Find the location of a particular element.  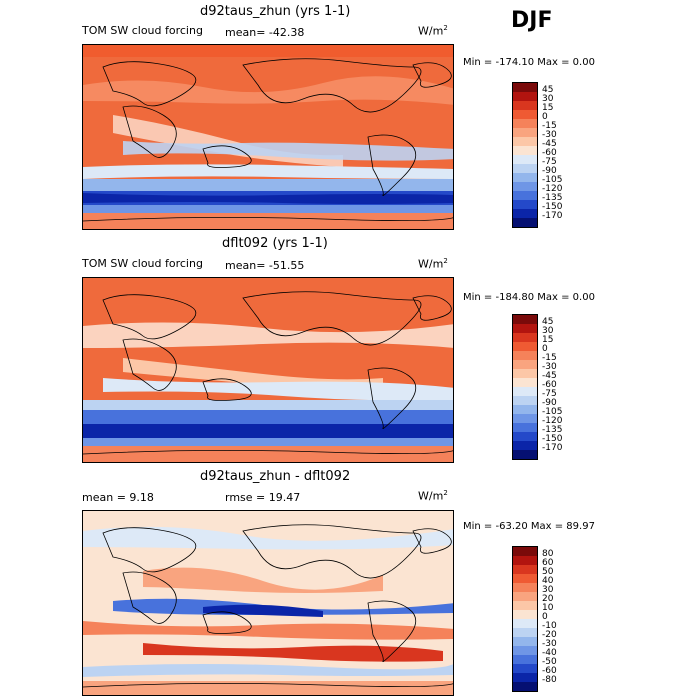

colorbar-tick-label: -105 is located at coordinates (552, 180).